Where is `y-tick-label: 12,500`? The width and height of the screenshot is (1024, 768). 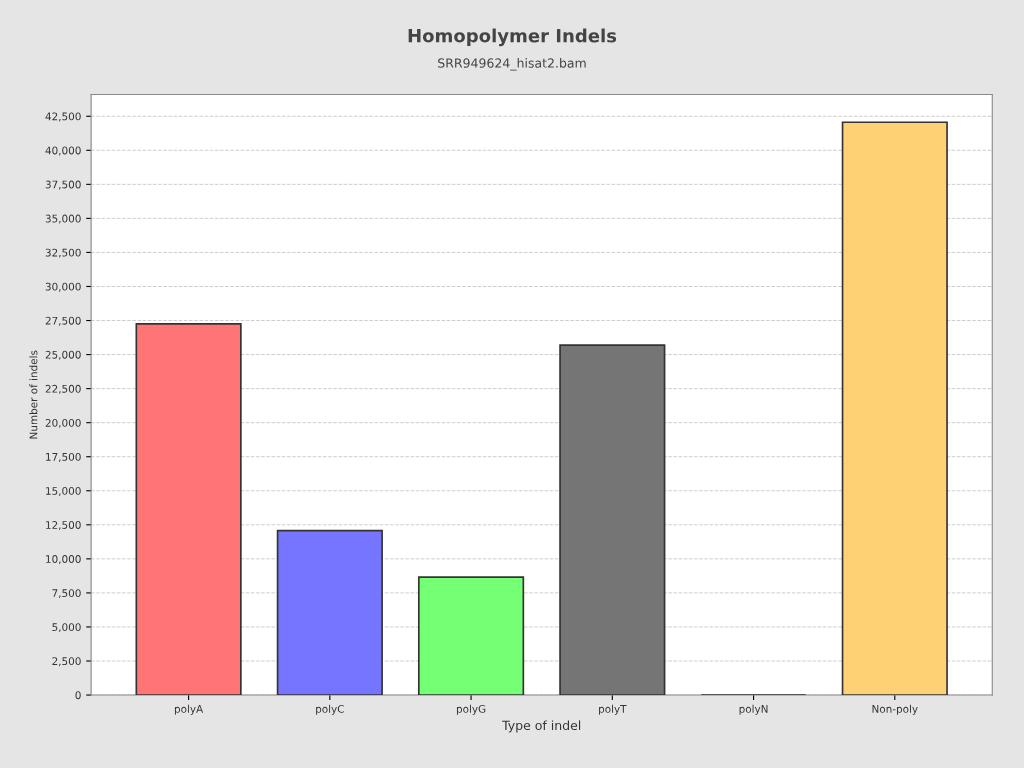
y-tick-label: 12,500 is located at coordinates (63, 525).